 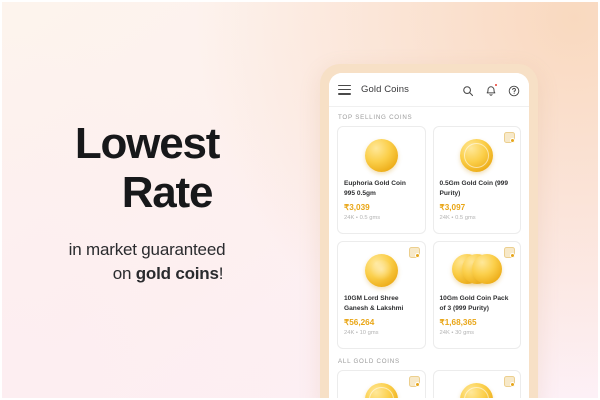 What do you see at coordinates (429, 116) in the screenshot?
I see `section-label-top-selling: TOP SELLING COINS` at bounding box center [429, 116].